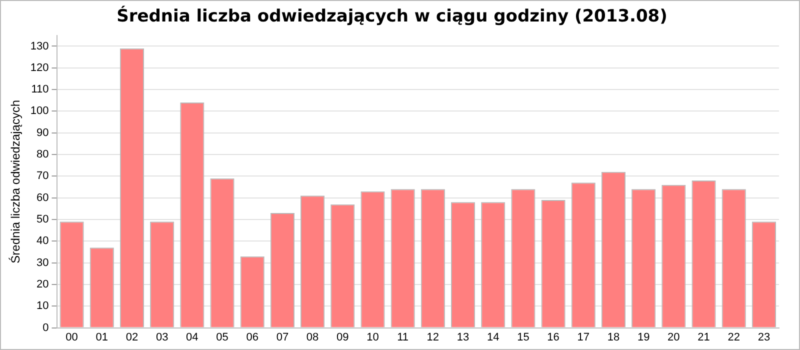  What do you see at coordinates (42, 241) in the screenshot?
I see `y-tick-label: 40` at bounding box center [42, 241].